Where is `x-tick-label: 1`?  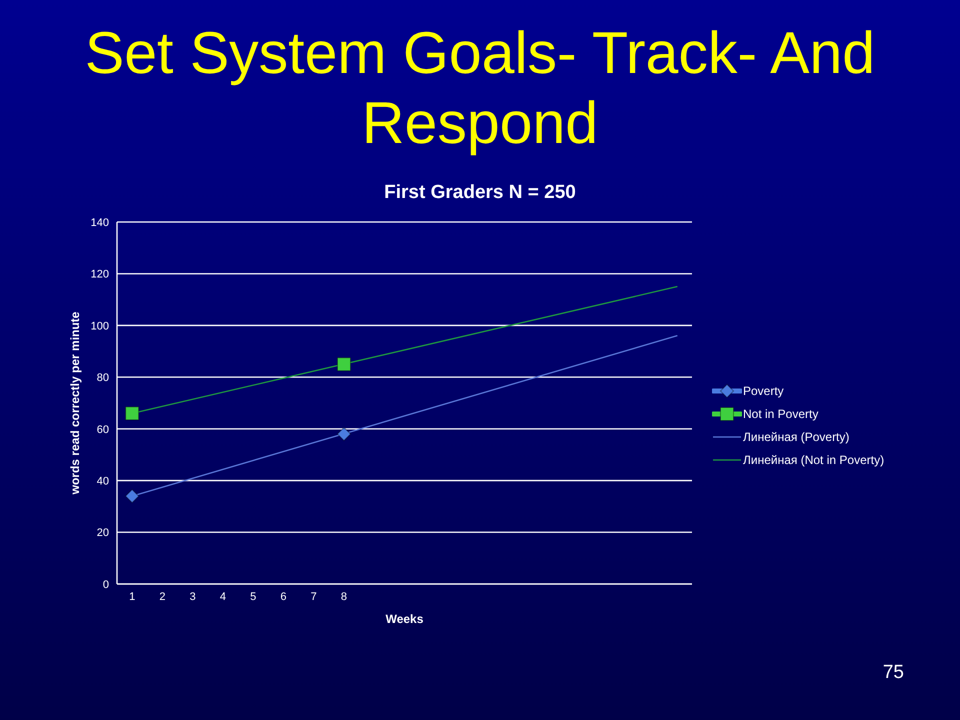 x-tick-label: 1 is located at coordinates (132, 596).